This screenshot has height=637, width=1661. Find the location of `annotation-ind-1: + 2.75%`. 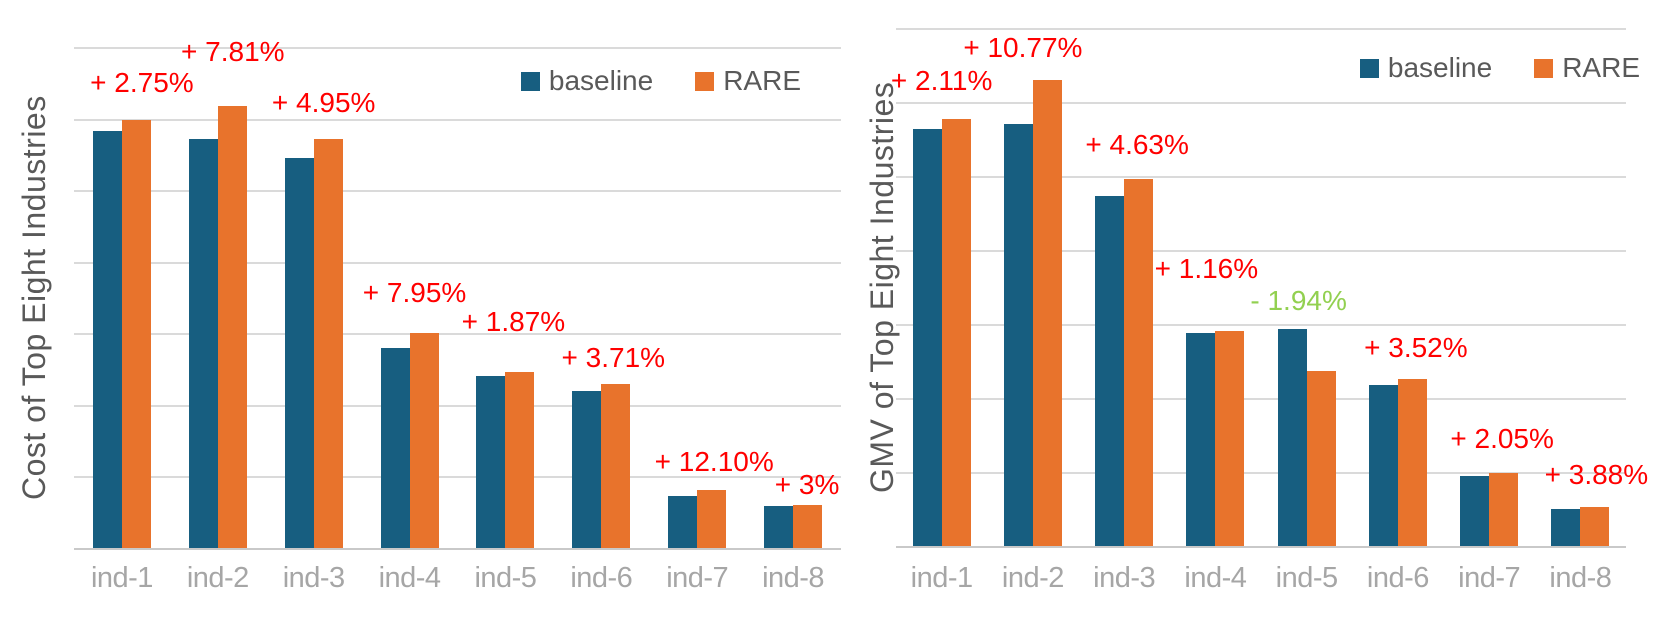

annotation-ind-1: + 2.75% is located at coordinates (142, 82).